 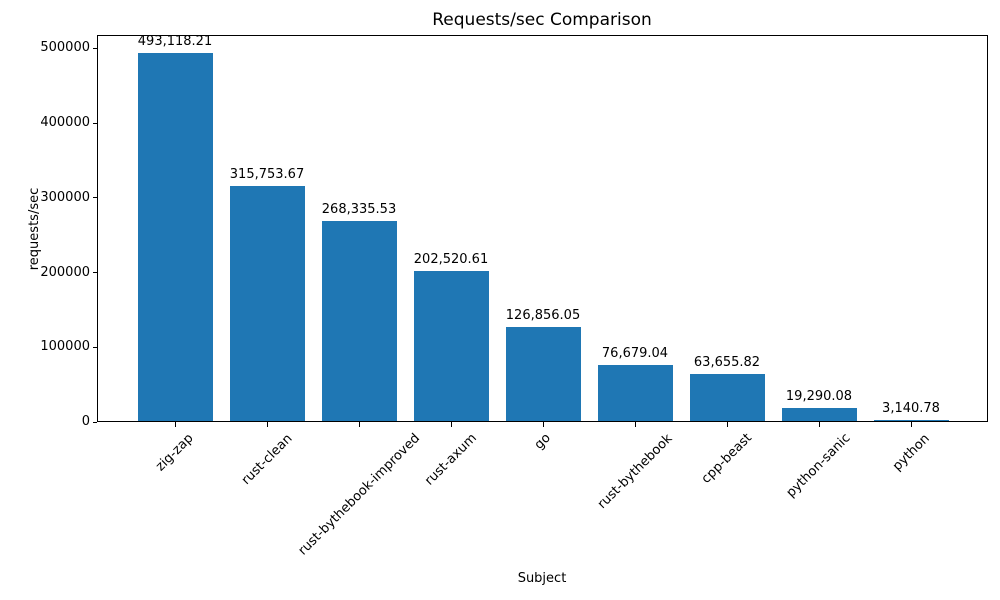 What do you see at coordinates (175, 42) in the screenshot?
I see `bar-value-label: 493,118.21` at bounding box center [175, 42].